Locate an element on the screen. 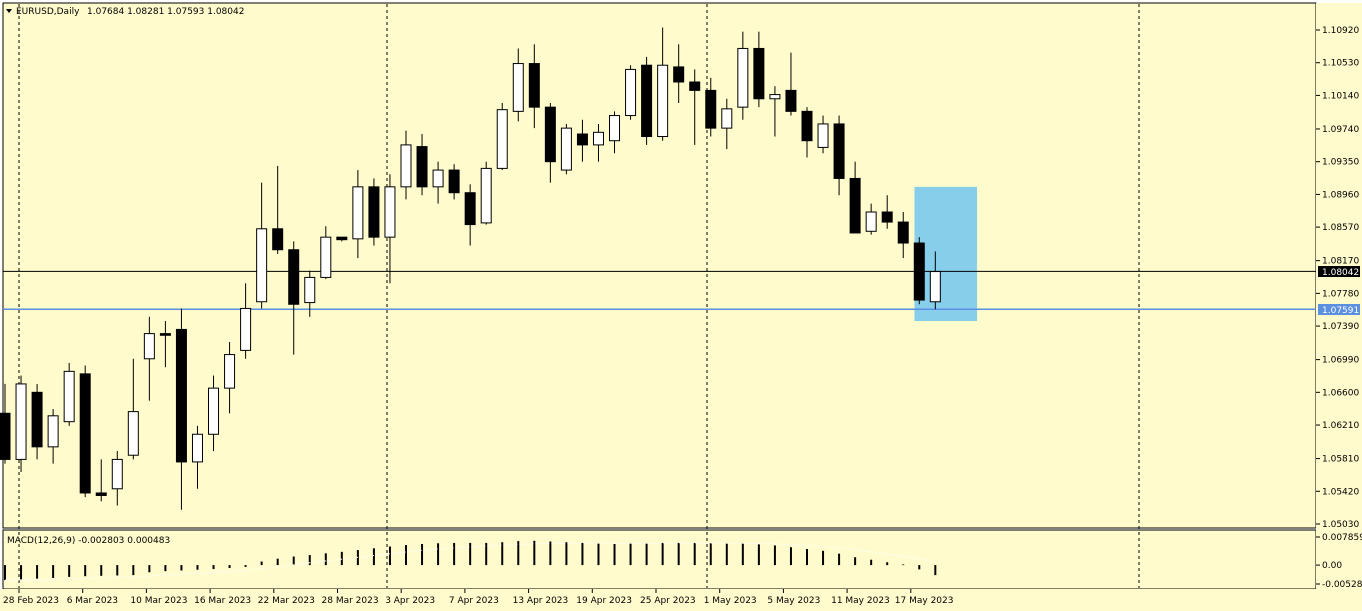 The height and width of the screenshot is (611, 1362). date-tick-label: 6 Mar 2023 is located at coordinates (92, 601).